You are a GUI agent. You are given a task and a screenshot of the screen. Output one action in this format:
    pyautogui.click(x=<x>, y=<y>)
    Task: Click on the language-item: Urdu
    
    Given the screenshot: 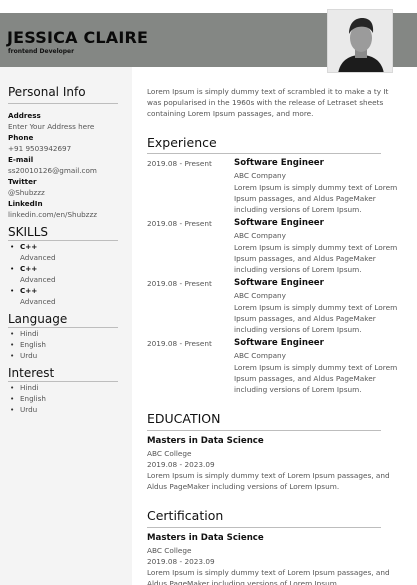 What is the action you would take?
    pyautogui.click(x=23, y=355)
    